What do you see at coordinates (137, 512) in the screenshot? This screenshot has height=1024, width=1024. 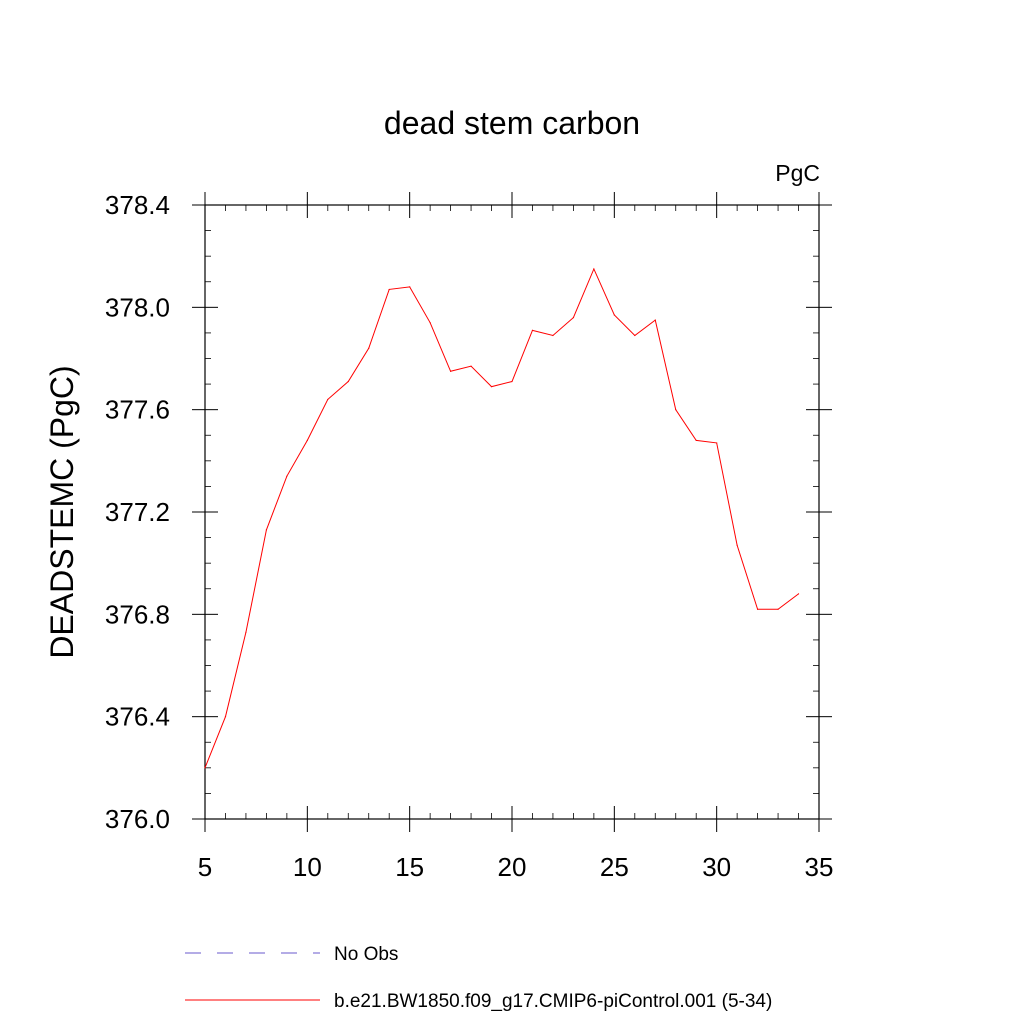 I see `y-tick-label: 377.2` at bounding box center [137, 512].